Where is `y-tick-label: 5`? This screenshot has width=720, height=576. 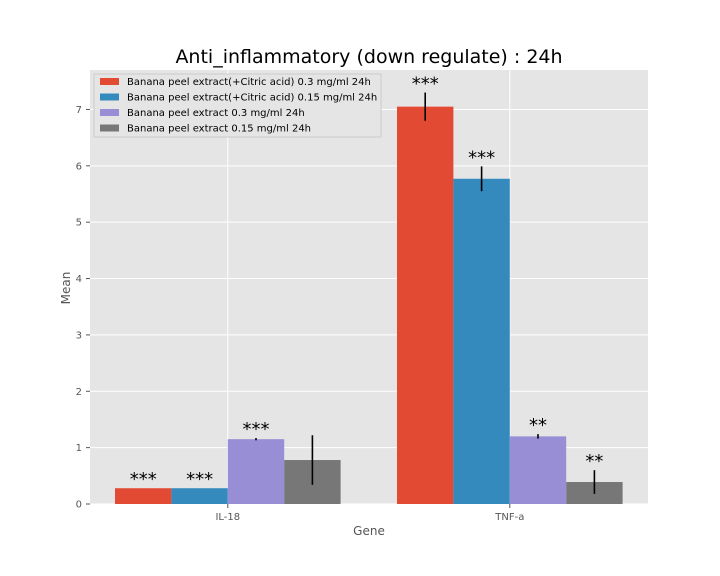 y-tick-label: 5 is located at coordinates (79, 223).